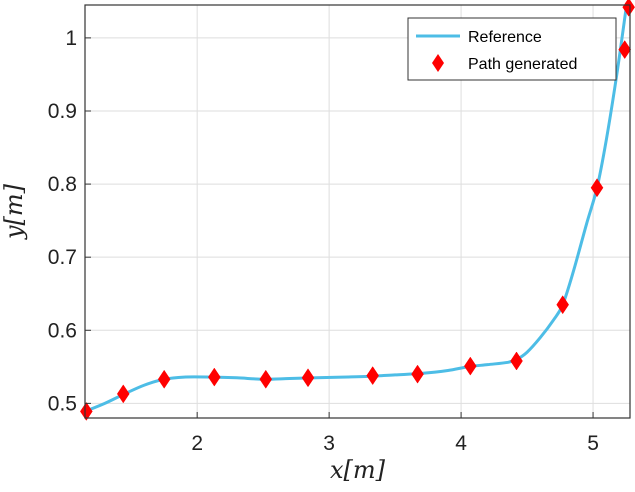 The width and height of the screenshot is (635, 492). I want to click on legend-box, so click(512, 49).